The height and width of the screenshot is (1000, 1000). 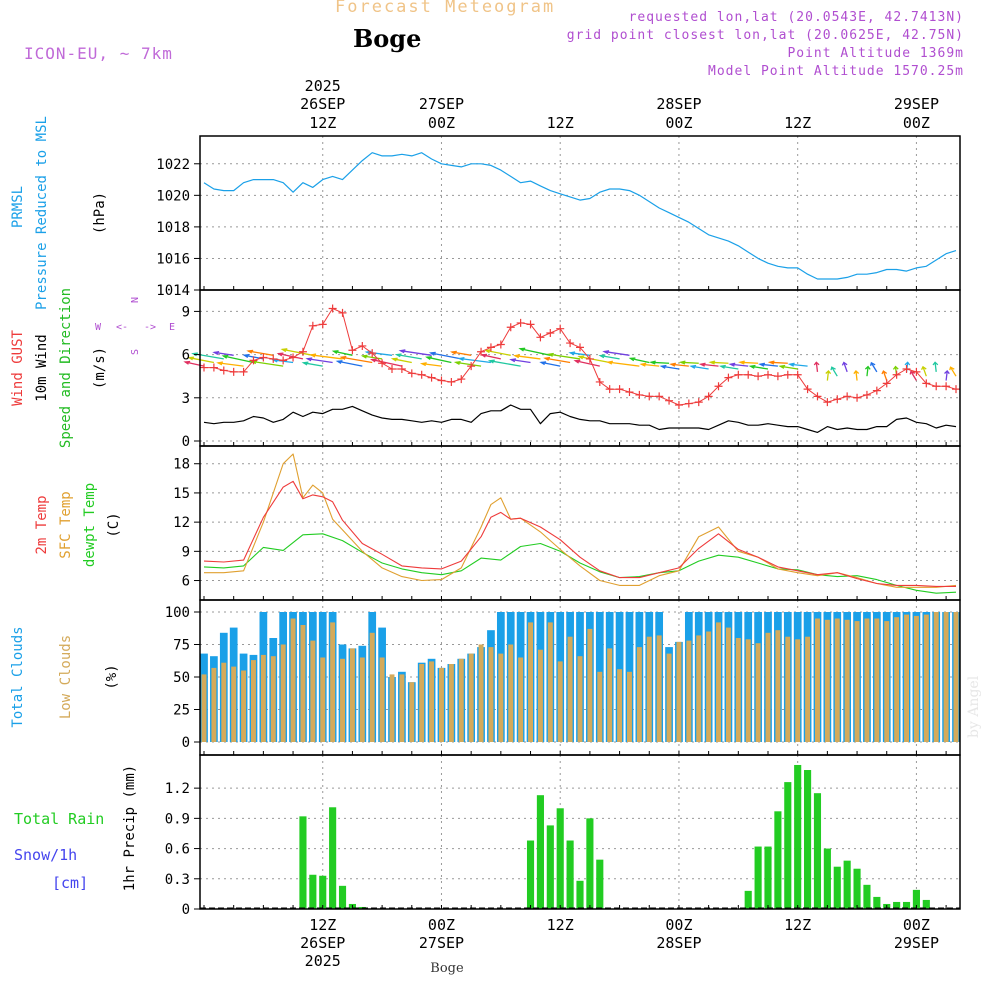 I want to click on bottom-year-label: 2025, so click(x=323, y=961).